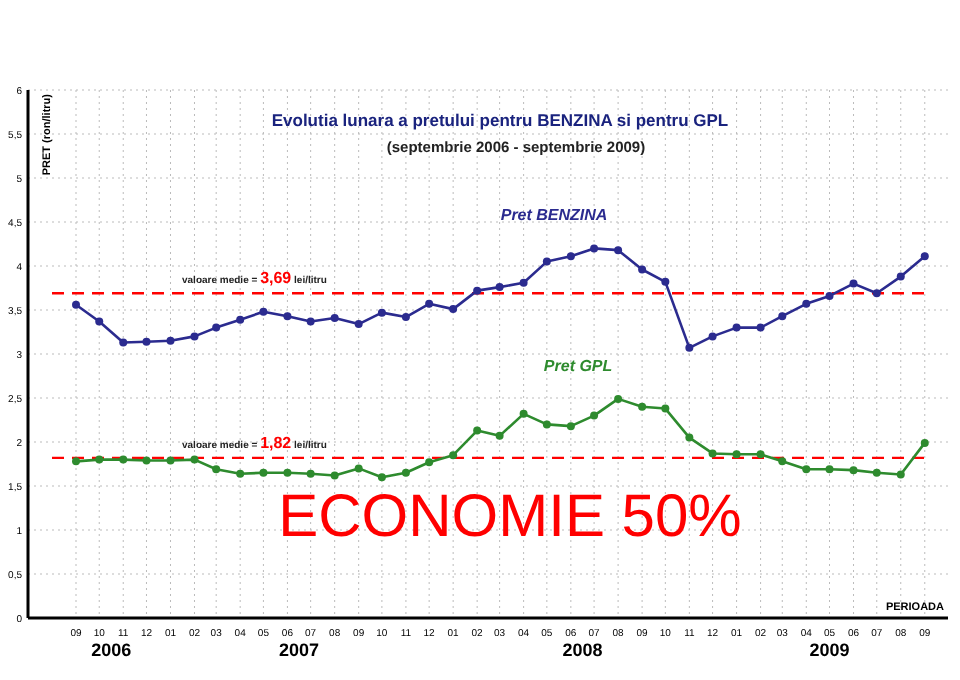  What do you see at coordinates (500, 120) in the screenshot?
I see `text: Evolutia lunara a pretului pentru BENZINA si pentru GPL` at bounding box center [500, 120].